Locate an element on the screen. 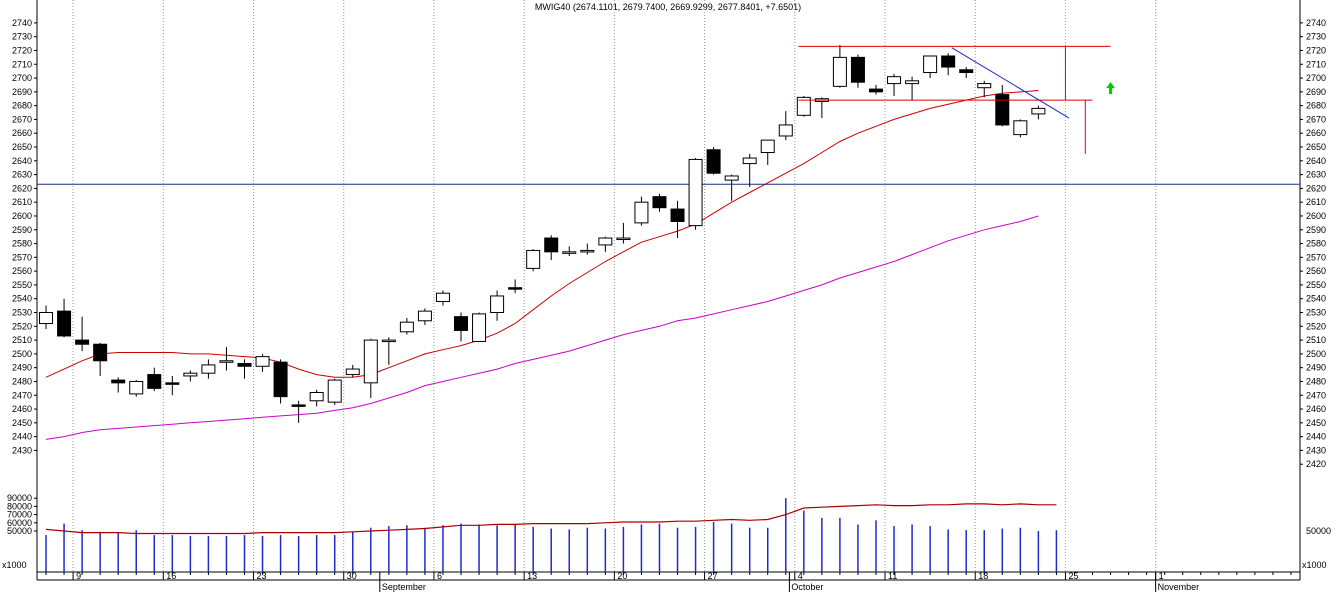  right-price-tick-label: 2440 is located at coordinates (1316, 437).